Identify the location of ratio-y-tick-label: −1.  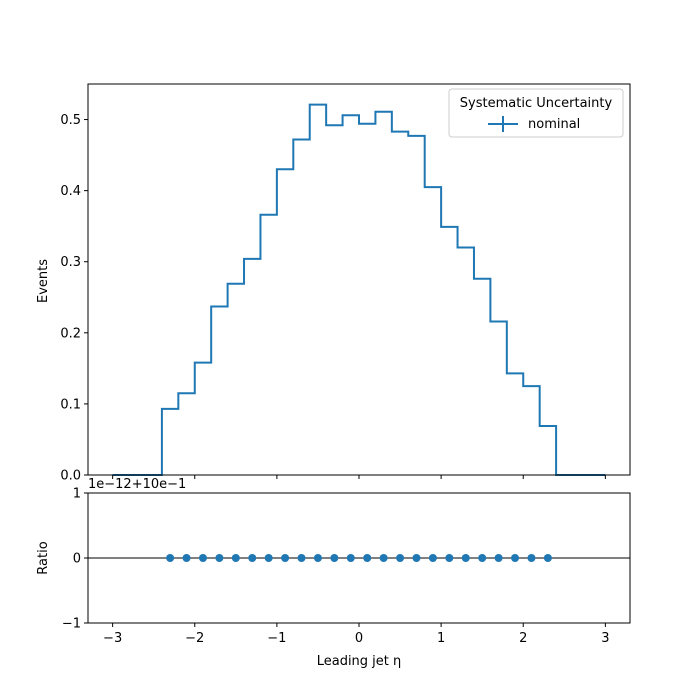
(71, 624).